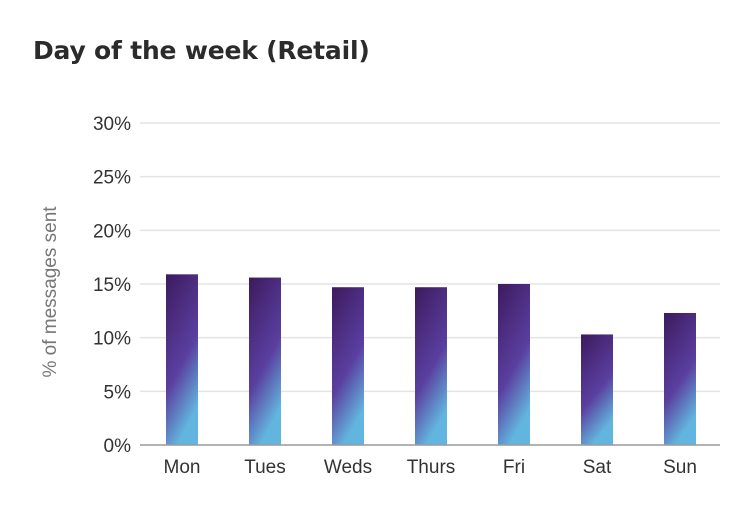  Describe the element at coordinates (514, 364) in the screenshot. I see `bar-fri` at that location.